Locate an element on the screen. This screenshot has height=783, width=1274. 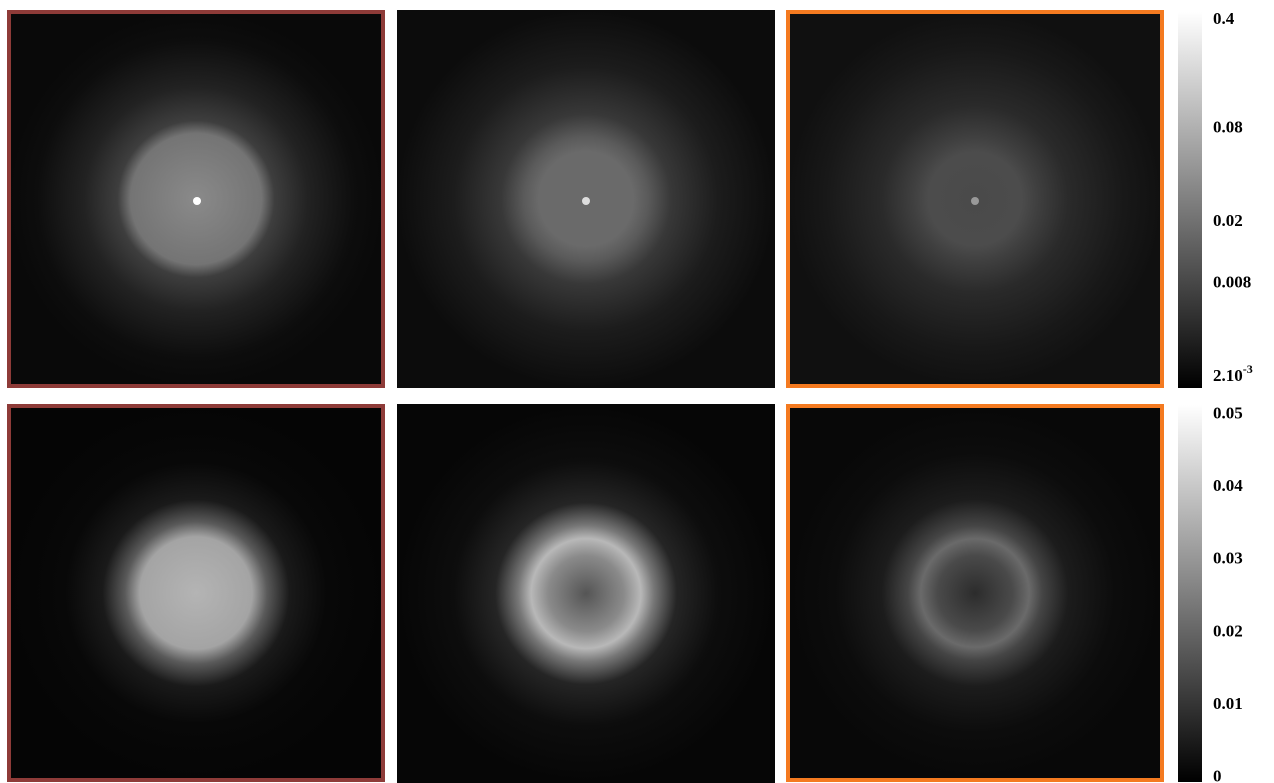
tick-exponent: -3 is located at coordinates (1248, 369).